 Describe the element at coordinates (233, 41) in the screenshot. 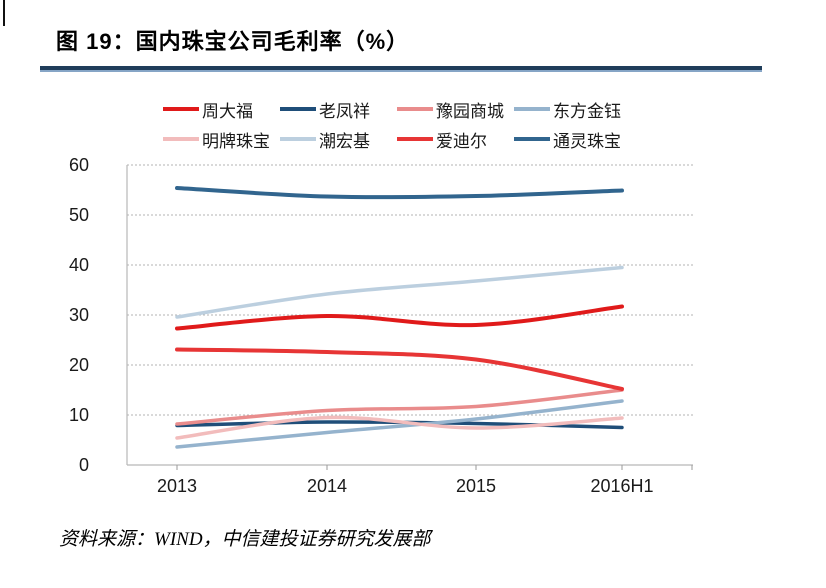

I see `figure-title: 图 19：国内珠宝公司毛利率（%）` at that location.